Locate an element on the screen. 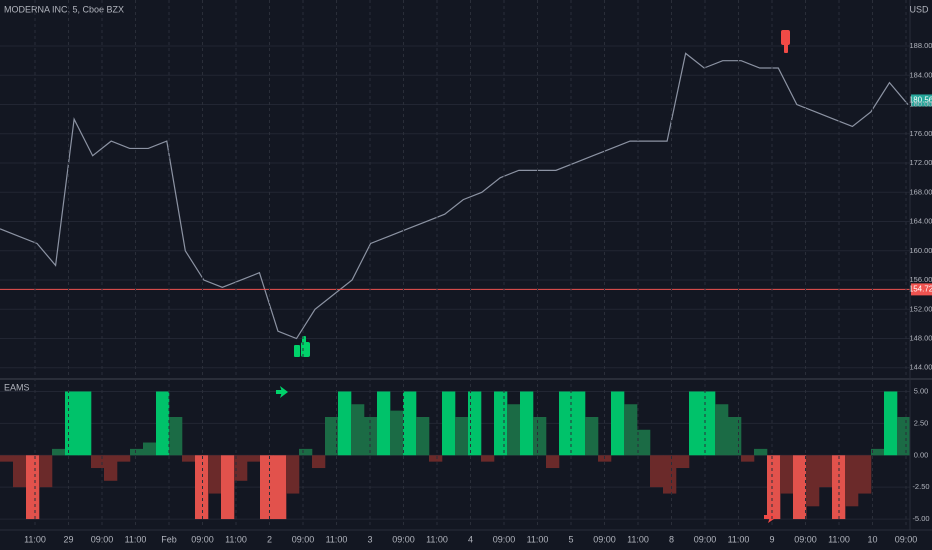  y-tick-label: 0.00 is located at coordinates (921, 454).